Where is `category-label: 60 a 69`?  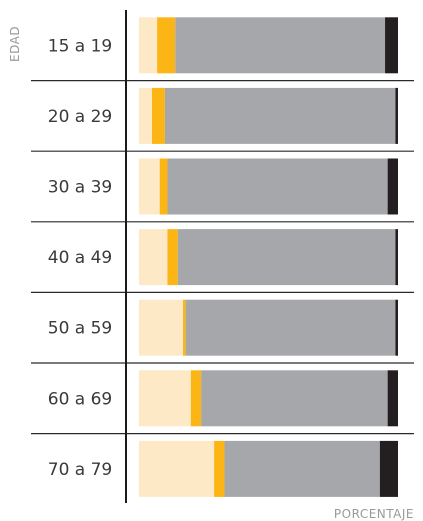 category-label: 60 a 69 is located at coordinates (80, 399).